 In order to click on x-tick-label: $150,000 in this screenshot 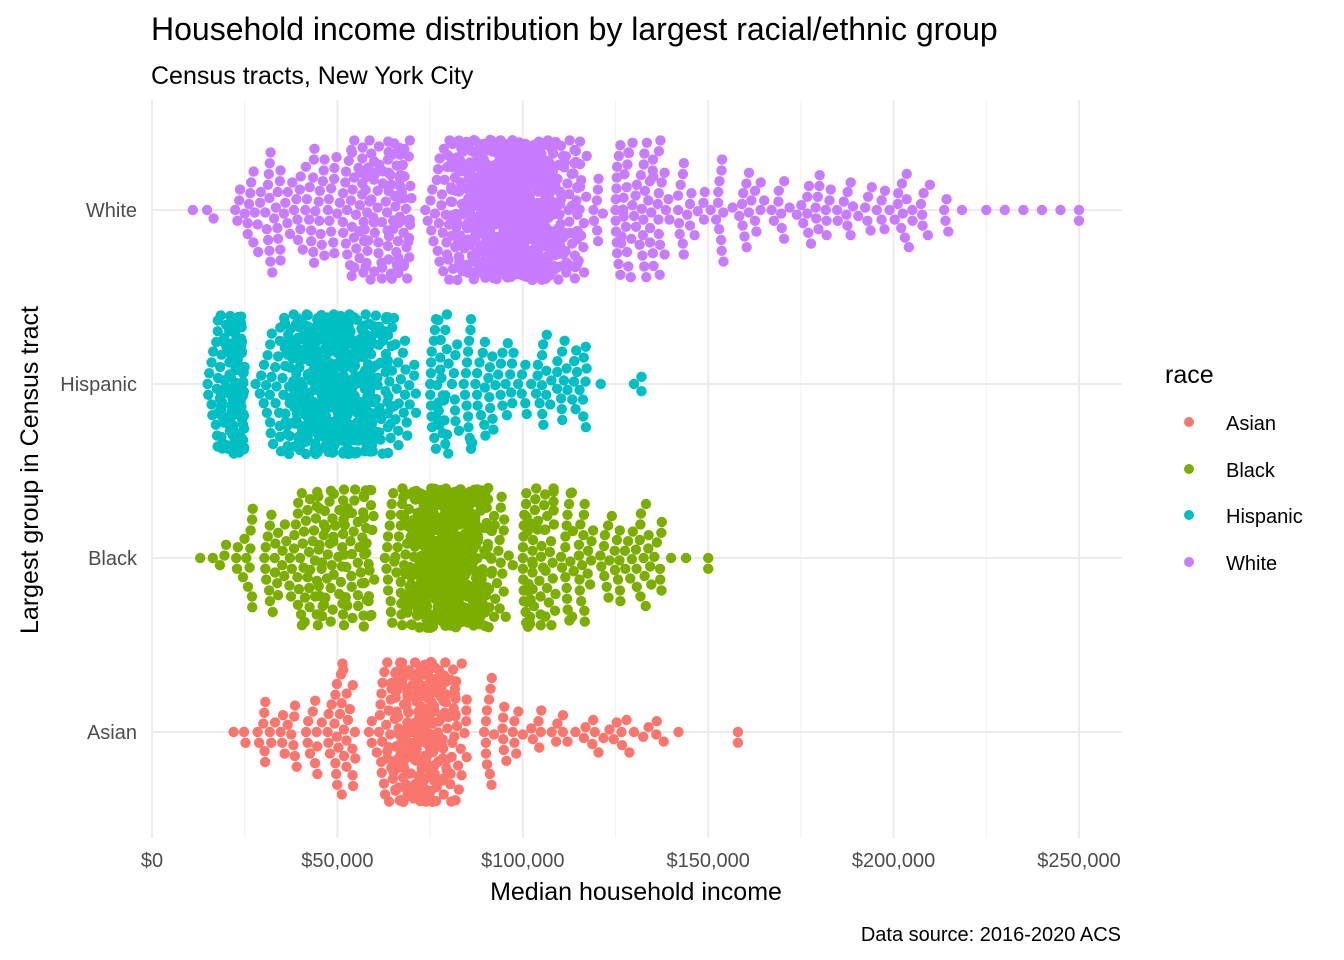, I will do `click(707, 861)`.